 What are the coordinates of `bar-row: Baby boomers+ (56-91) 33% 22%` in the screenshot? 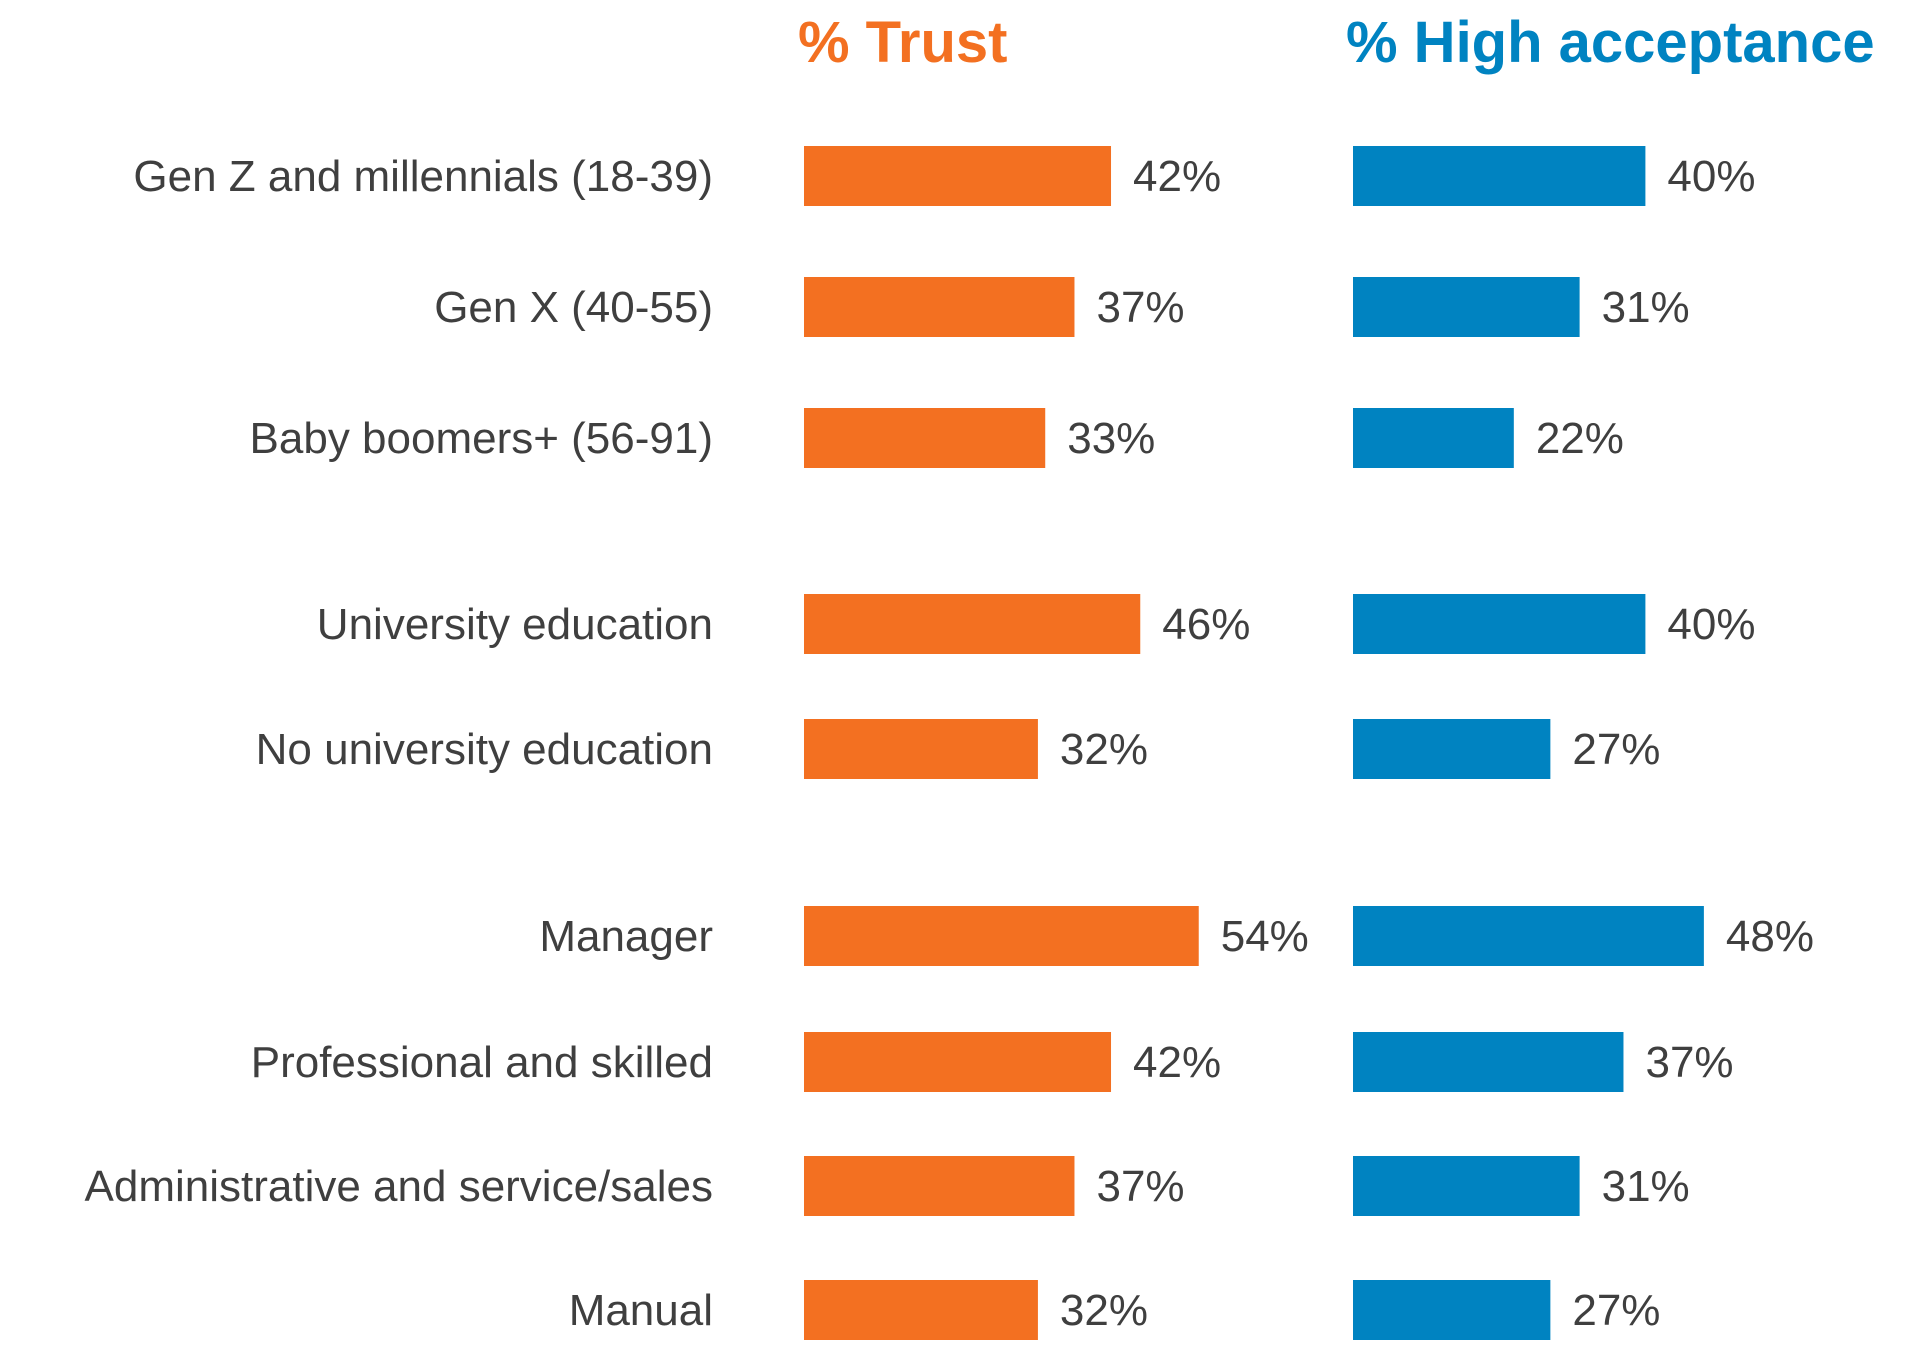 It's located at (937, 438).